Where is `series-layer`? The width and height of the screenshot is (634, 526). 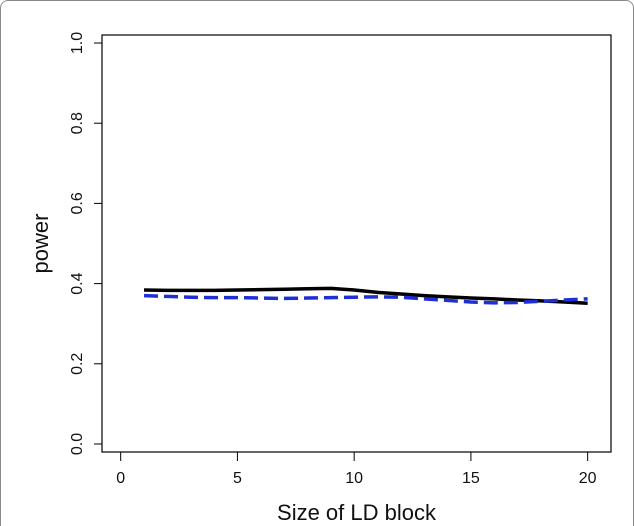
series-layer is located at coordinates (365, 295).